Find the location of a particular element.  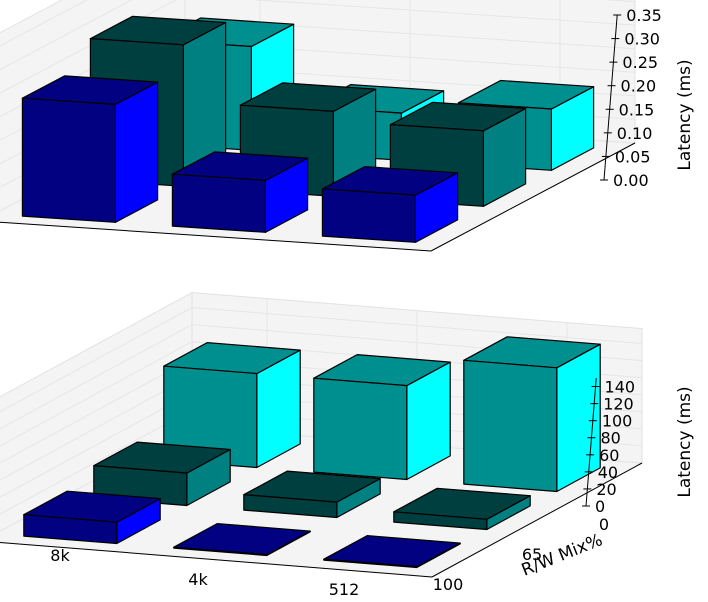

y-tick-label: 0 is located at coordinates (604, 524).